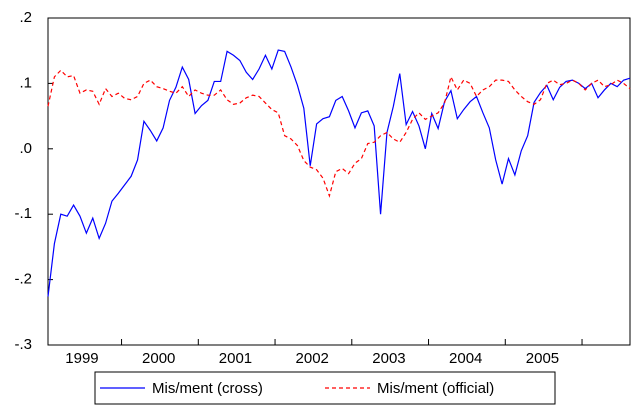 This screenshot has width=631, height=418. Describe the element at coordinates (312, 358) in the screenshot. I see `x-tick-label: 2002` at that location.